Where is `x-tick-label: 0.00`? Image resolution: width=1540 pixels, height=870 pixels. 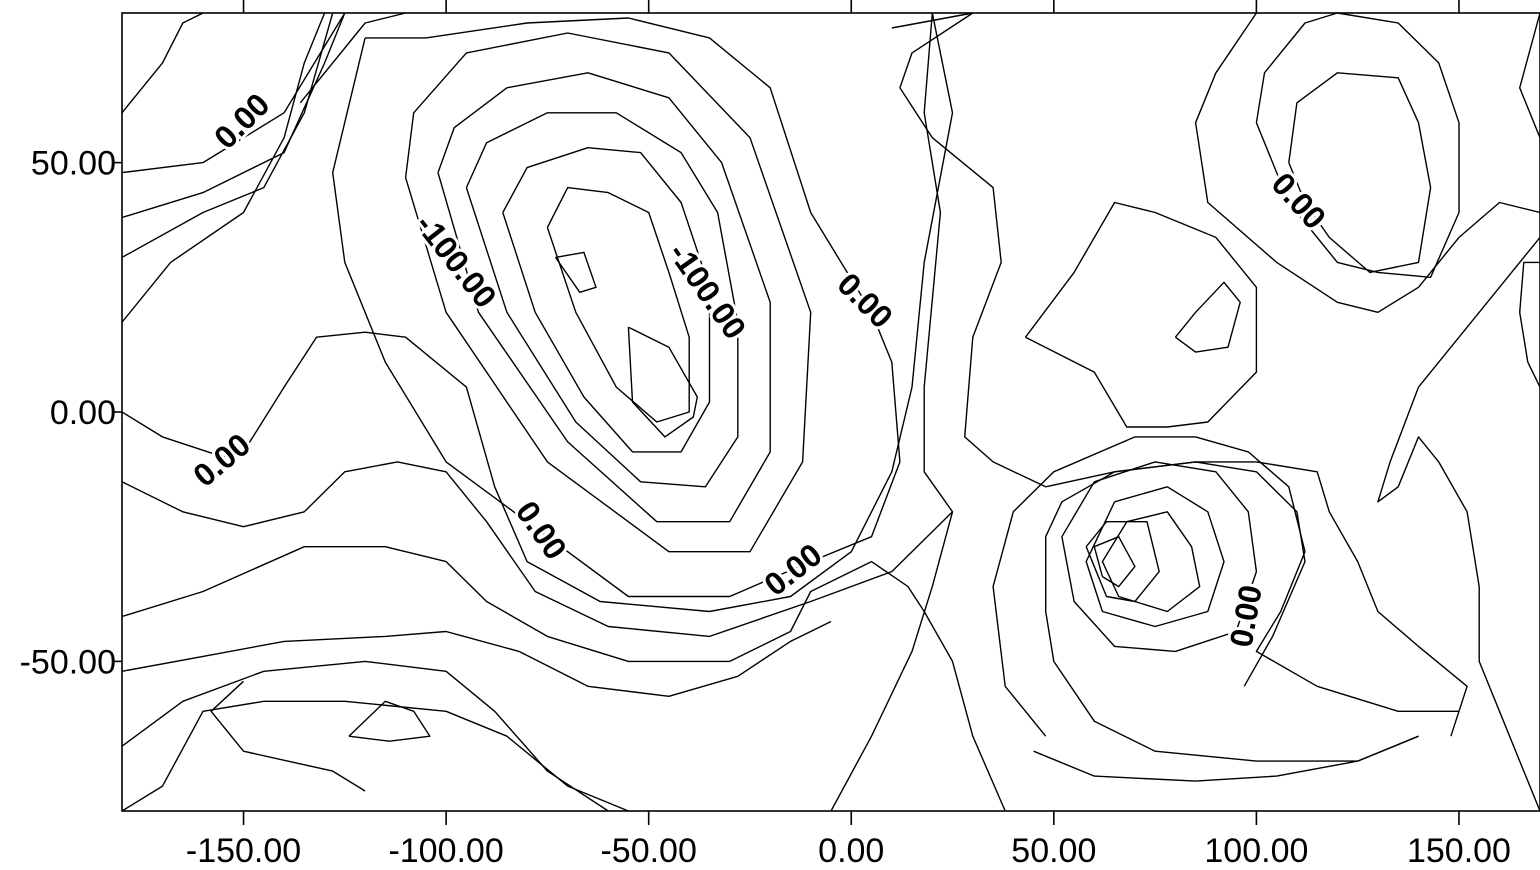 x-tick-label: 0.00 is located at coordinates (851, 851).